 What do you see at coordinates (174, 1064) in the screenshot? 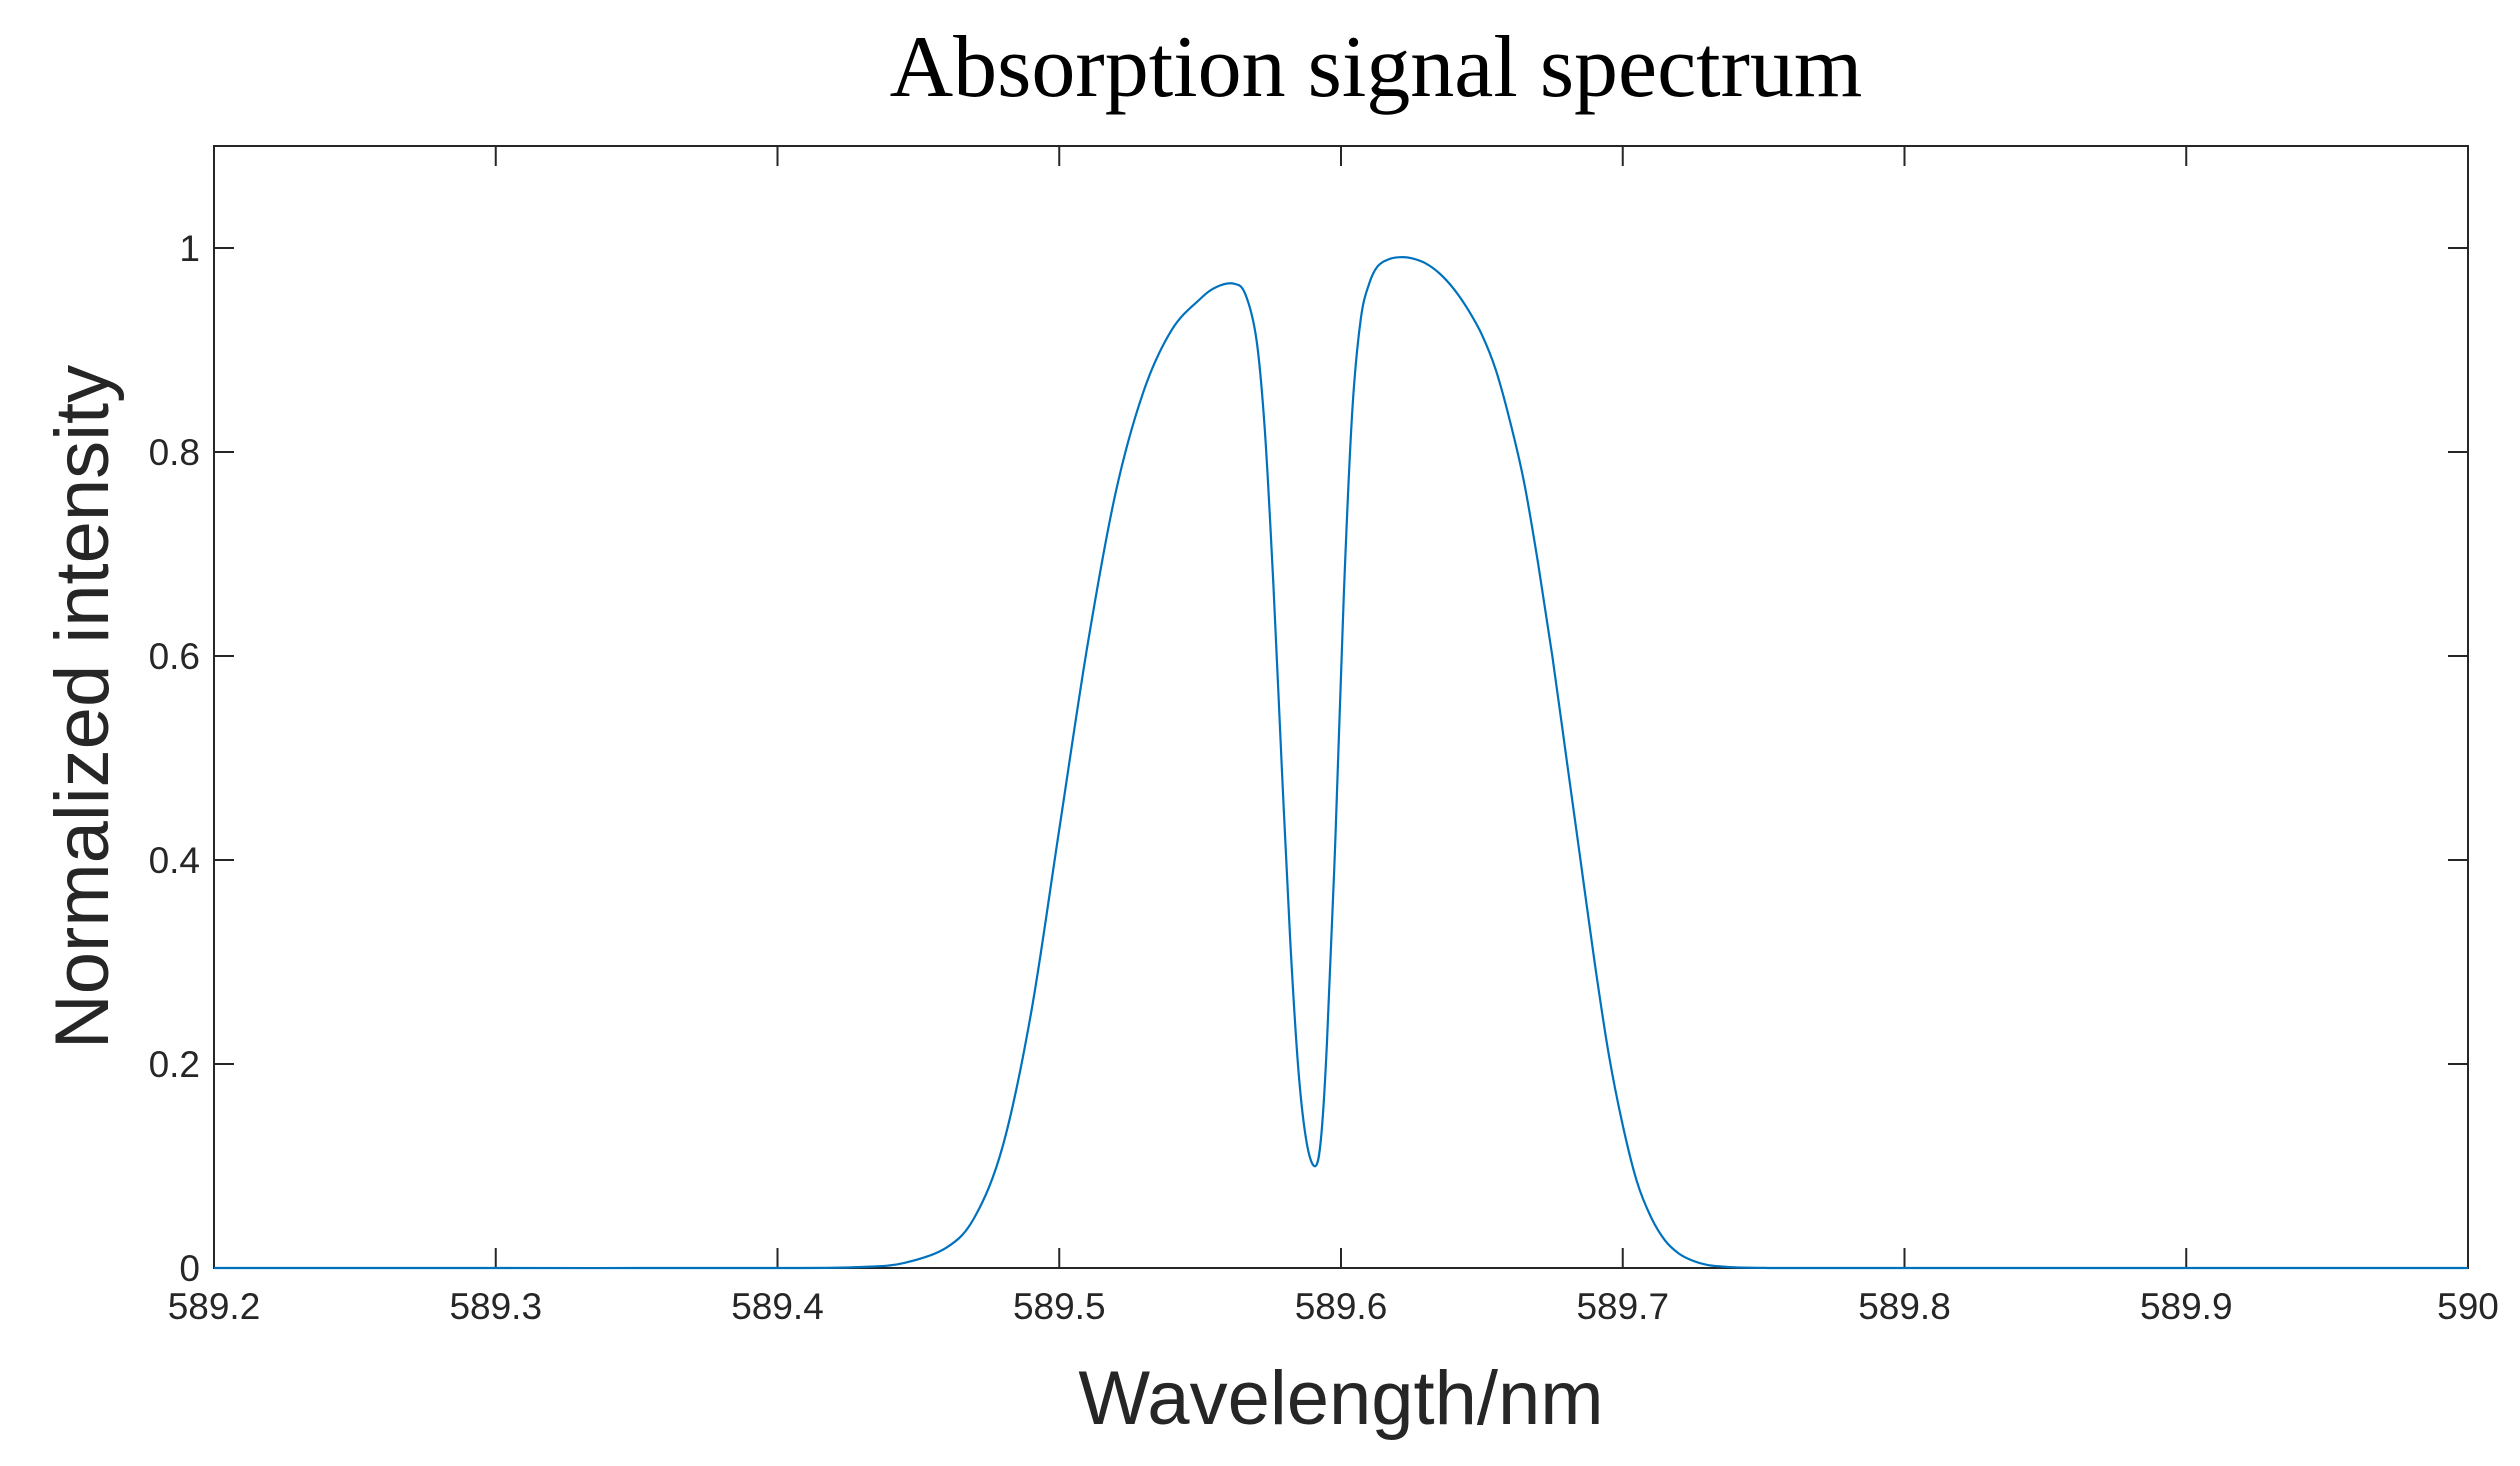
I see `y-tick-label: 0.2` at bounding box center [174, 1064].